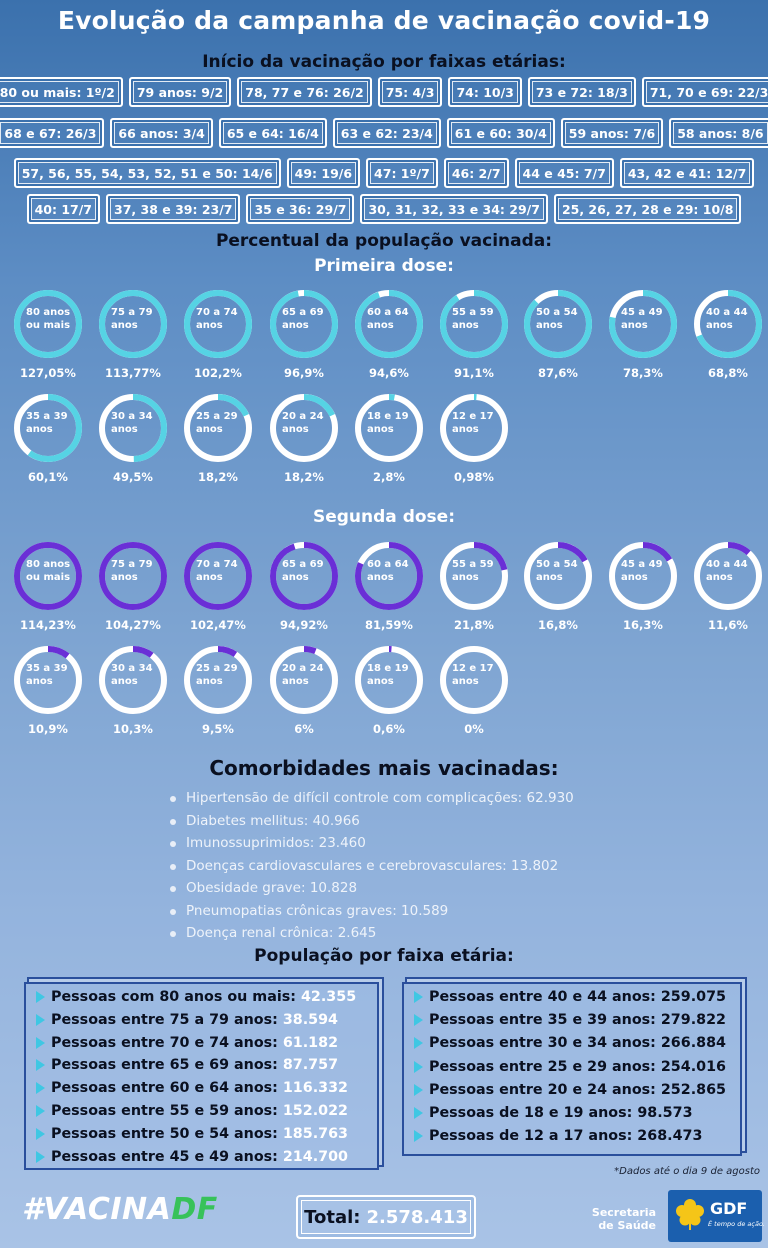 This screenshot has height=1248, width=768. I want to click on percent-label: 11,6%, so click(728, 625).